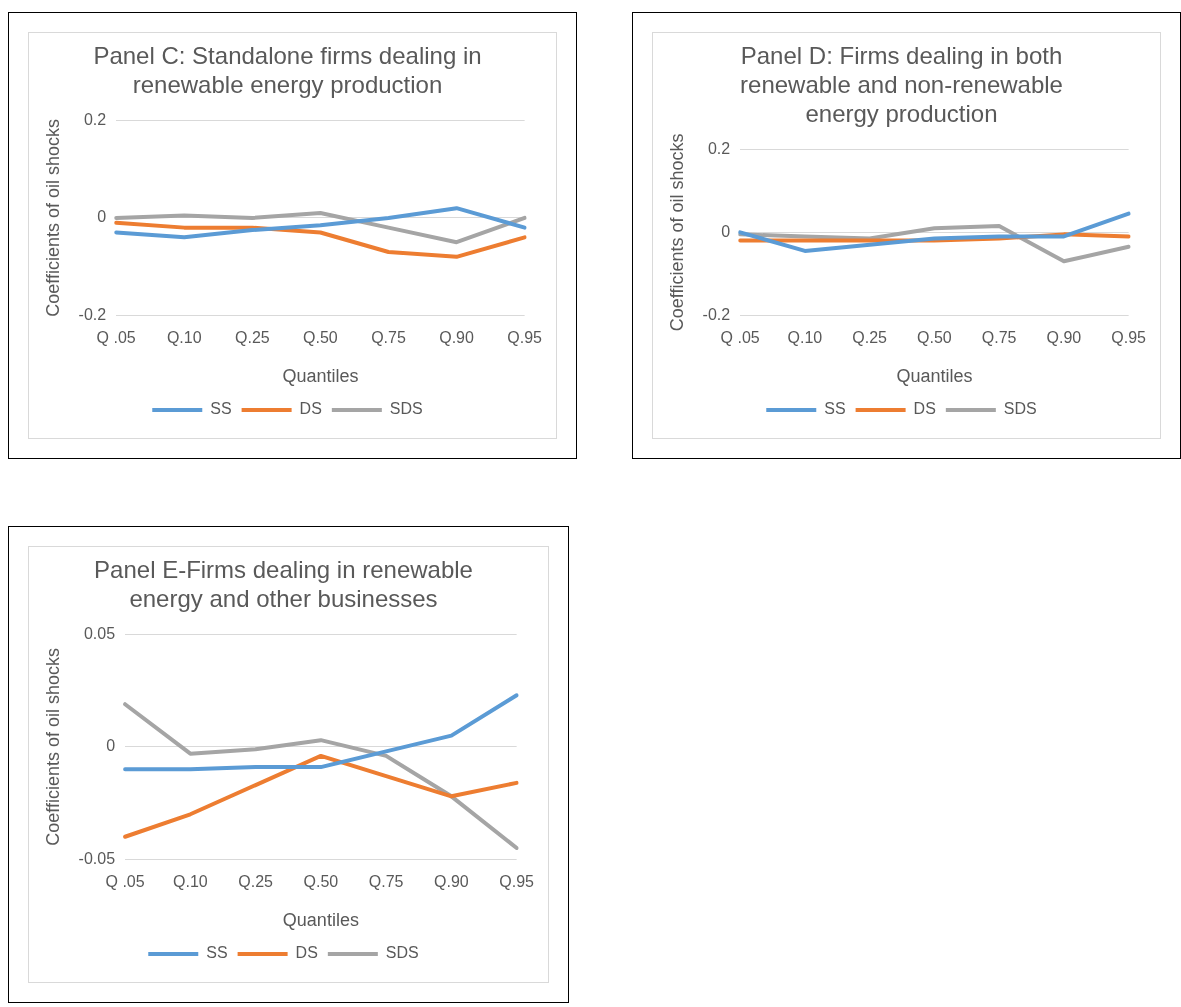 This screenshot has height=1007, width=1181. Describe the element at coordinates (99, 634) in the screenshot. I see `y-tick-label: 0.05` at that location.